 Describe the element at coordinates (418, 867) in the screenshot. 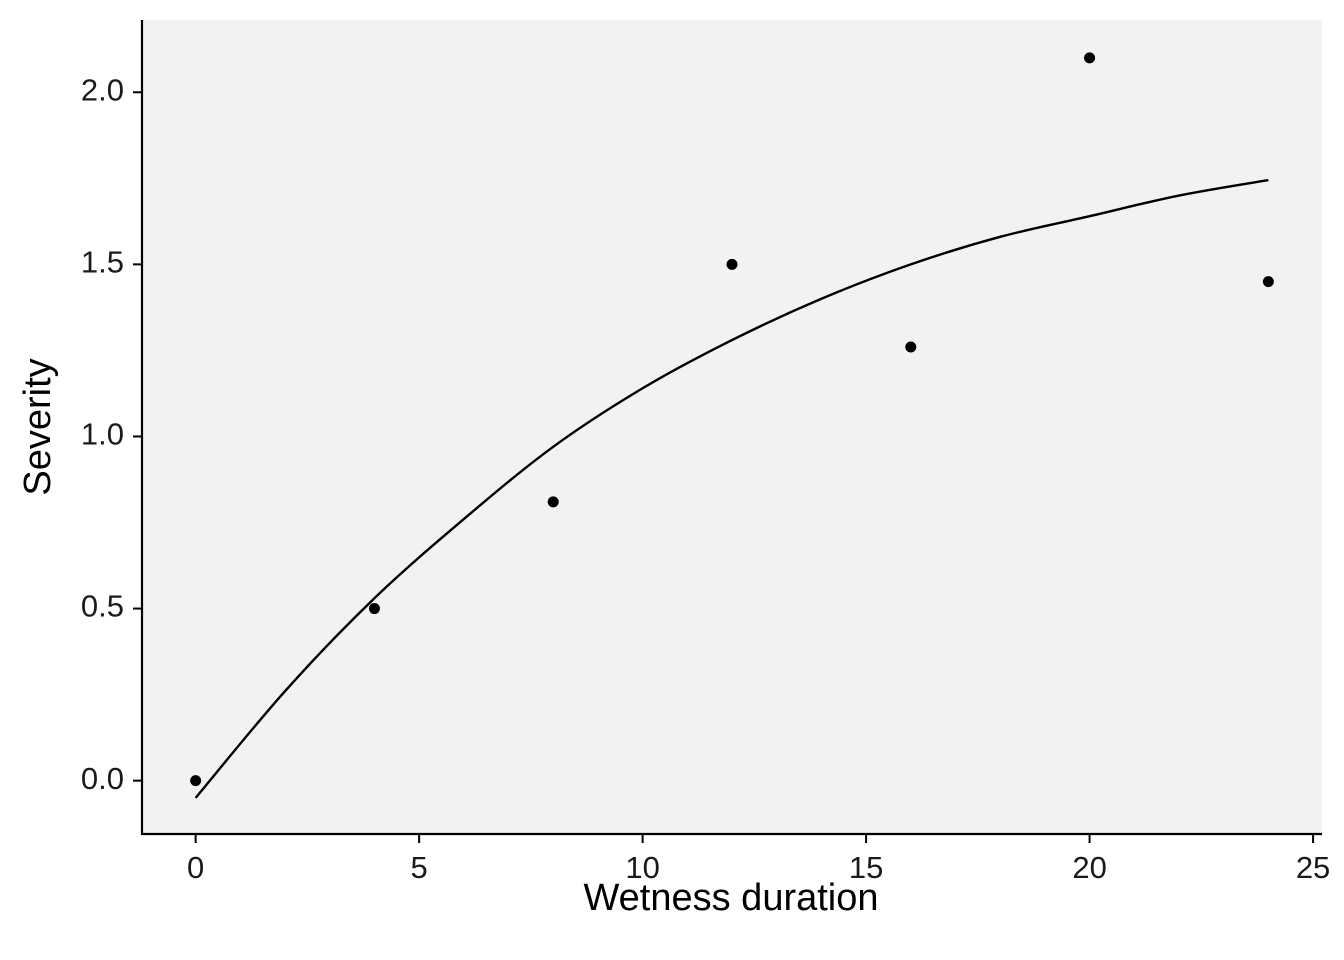

I see `x-tick-label: 5` at that location.